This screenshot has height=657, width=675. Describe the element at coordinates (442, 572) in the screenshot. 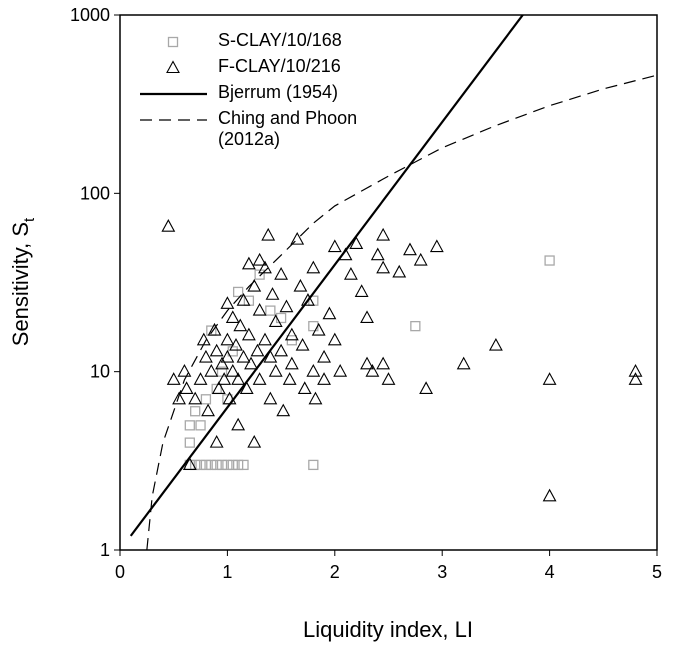

I see `x-tick-label: 3` at that location.